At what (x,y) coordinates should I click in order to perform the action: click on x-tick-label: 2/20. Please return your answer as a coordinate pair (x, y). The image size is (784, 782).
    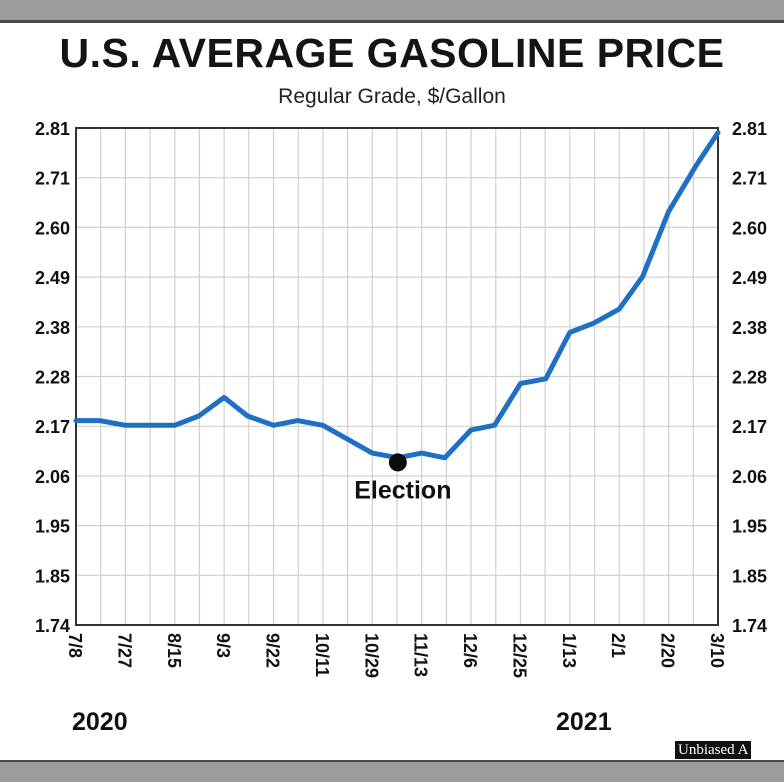
    Looking at the image, I should click on (668, 650).